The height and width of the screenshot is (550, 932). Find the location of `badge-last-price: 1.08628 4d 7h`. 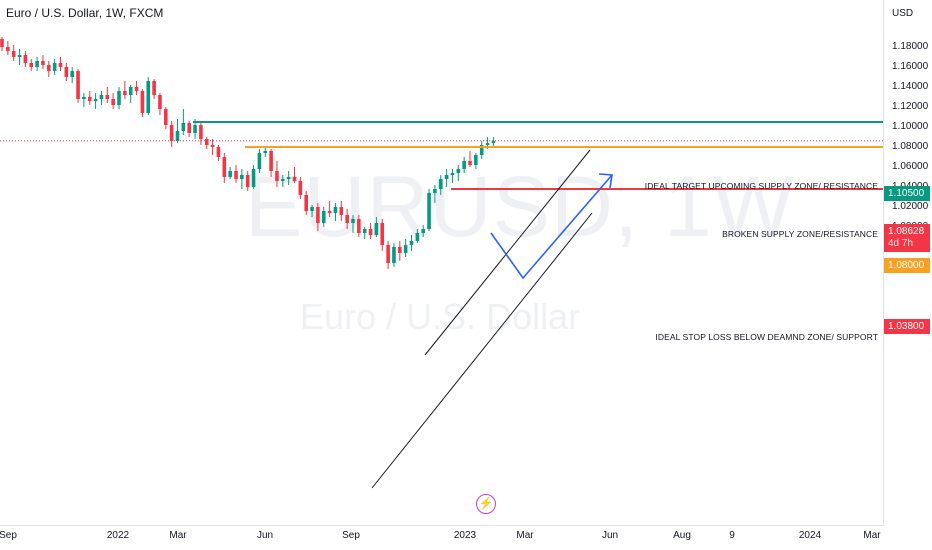

badge-last-price: 1.08628 4d 7h is located at coordinates (907, 238).